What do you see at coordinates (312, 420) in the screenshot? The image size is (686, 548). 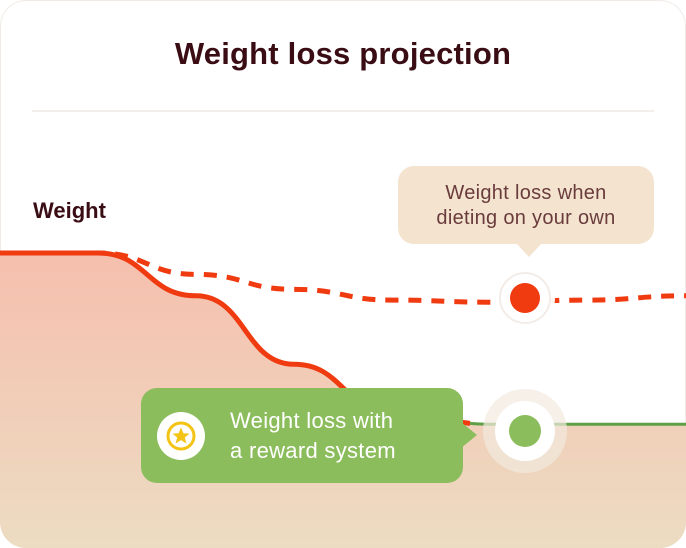 I see `reward-callout-line1: Weight loss with` at bounding box center [312, 420].